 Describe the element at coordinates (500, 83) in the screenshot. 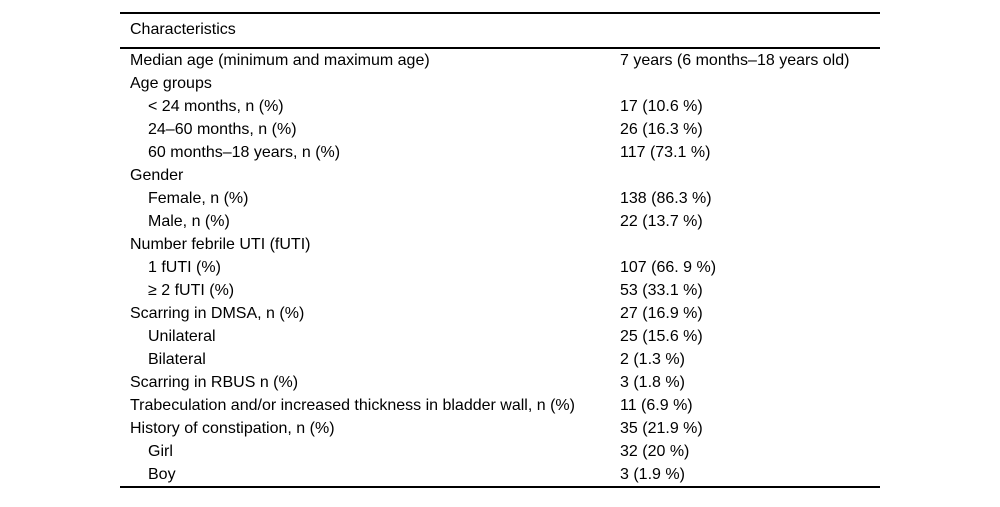

I see `table-row: Age groups` at that location.